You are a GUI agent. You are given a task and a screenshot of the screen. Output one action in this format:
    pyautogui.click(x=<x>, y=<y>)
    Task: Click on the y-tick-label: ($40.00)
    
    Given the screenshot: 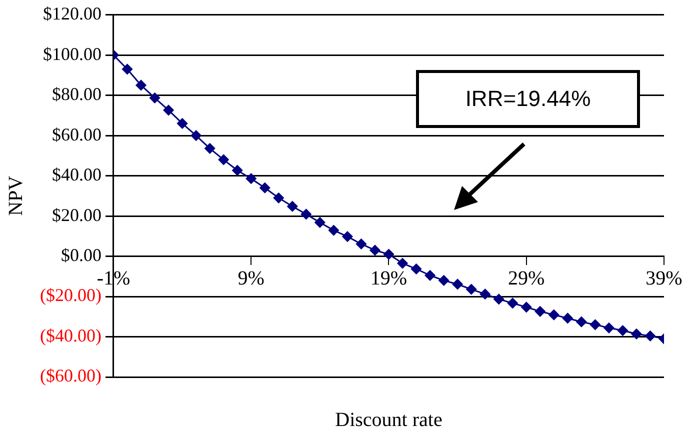 What is the action you would take?
    pyautogui.click(x=71, y=335)
    